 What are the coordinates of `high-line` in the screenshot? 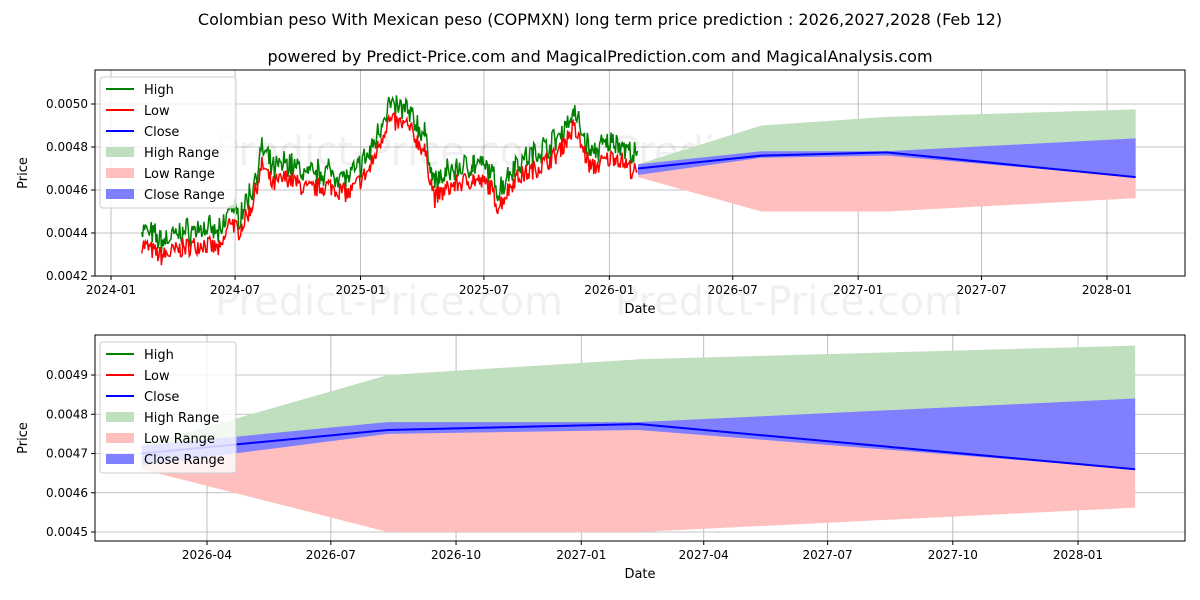 It's located at (389, 174).